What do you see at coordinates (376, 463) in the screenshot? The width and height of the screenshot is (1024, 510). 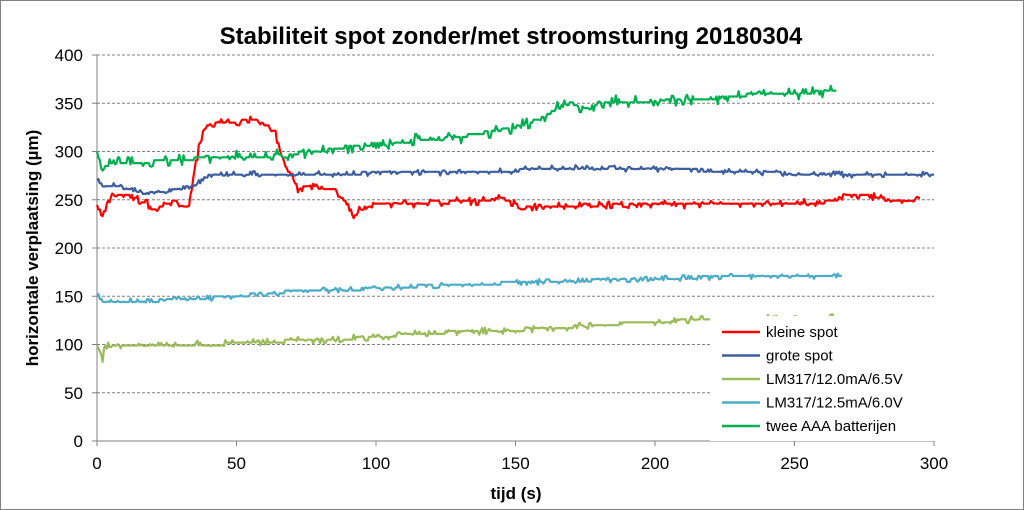 I see `x-tick-label: 100` at bounding box center [376, 463].